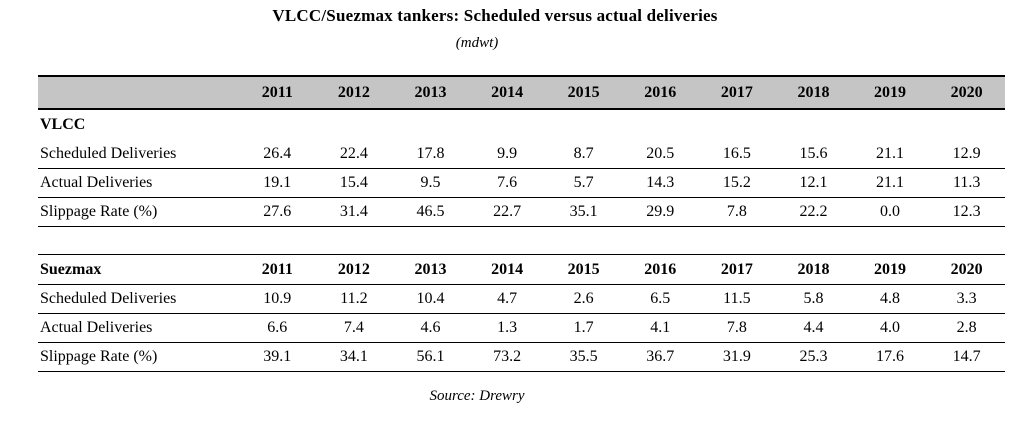 Image resolution: width=1035 pixels, height=424 pixels. What do you see at coordinates (430, 357) in the screenshot?
I see `value-cell: 56.1` at bounding box center [430, 357].